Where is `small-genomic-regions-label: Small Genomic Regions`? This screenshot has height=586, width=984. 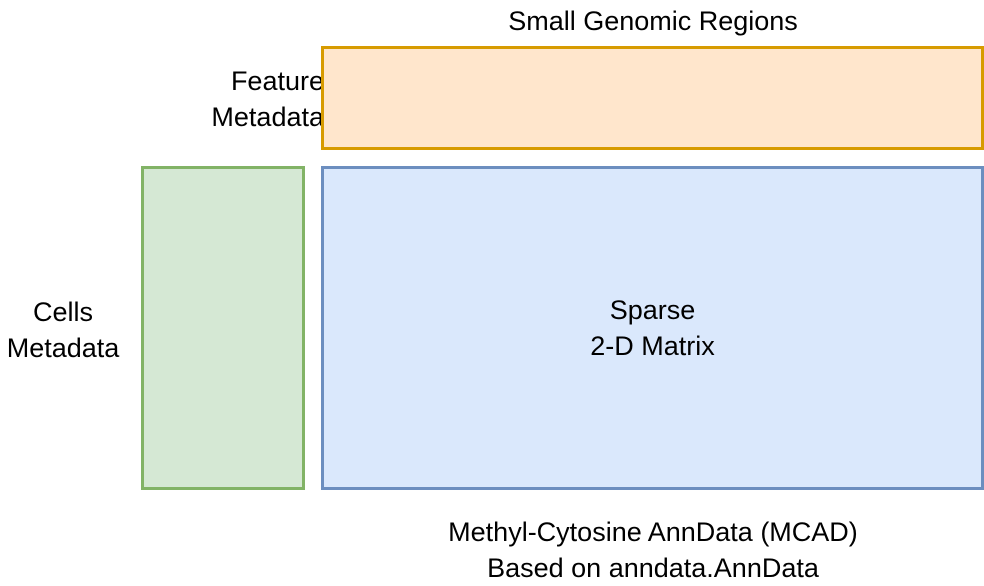 small-genomic-regions-label: Small Genomic Regions is located at coordinates (653, 21).